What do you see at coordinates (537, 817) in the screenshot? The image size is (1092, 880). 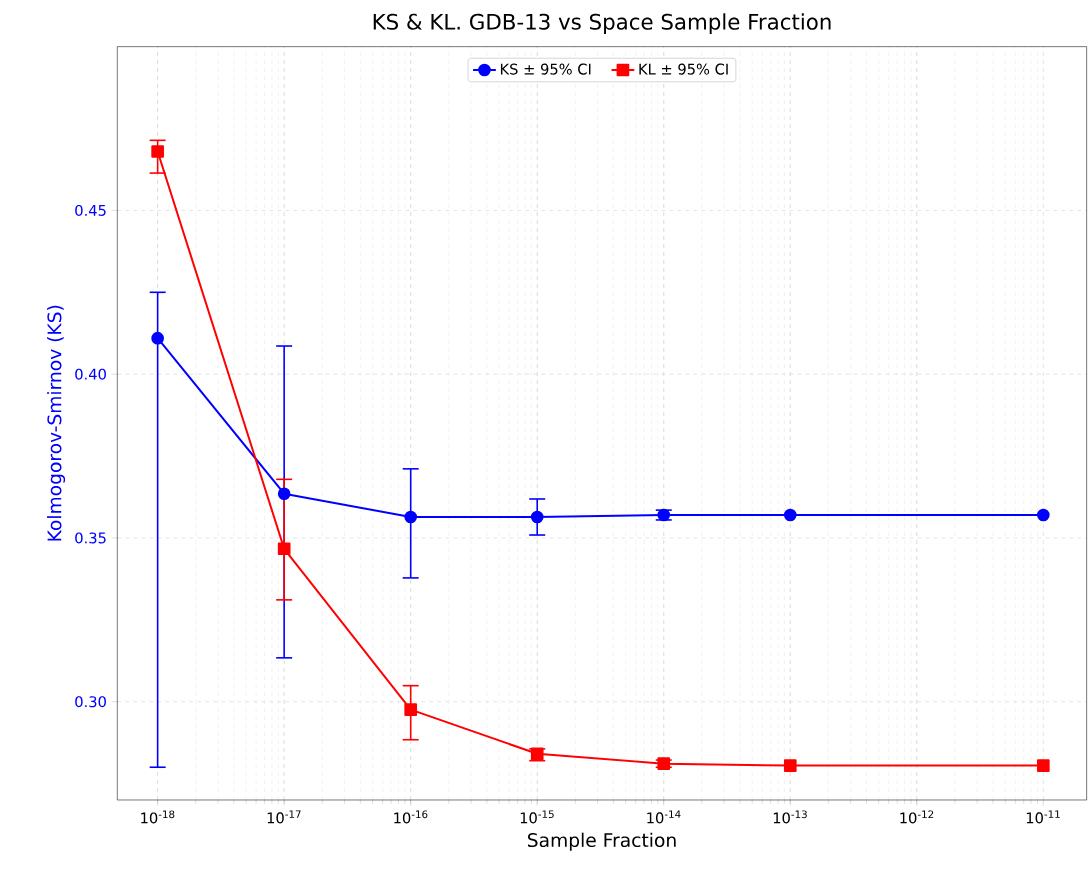 I see `x-tick-label: 10$^{-15}$` at bounding box center [537, 817].